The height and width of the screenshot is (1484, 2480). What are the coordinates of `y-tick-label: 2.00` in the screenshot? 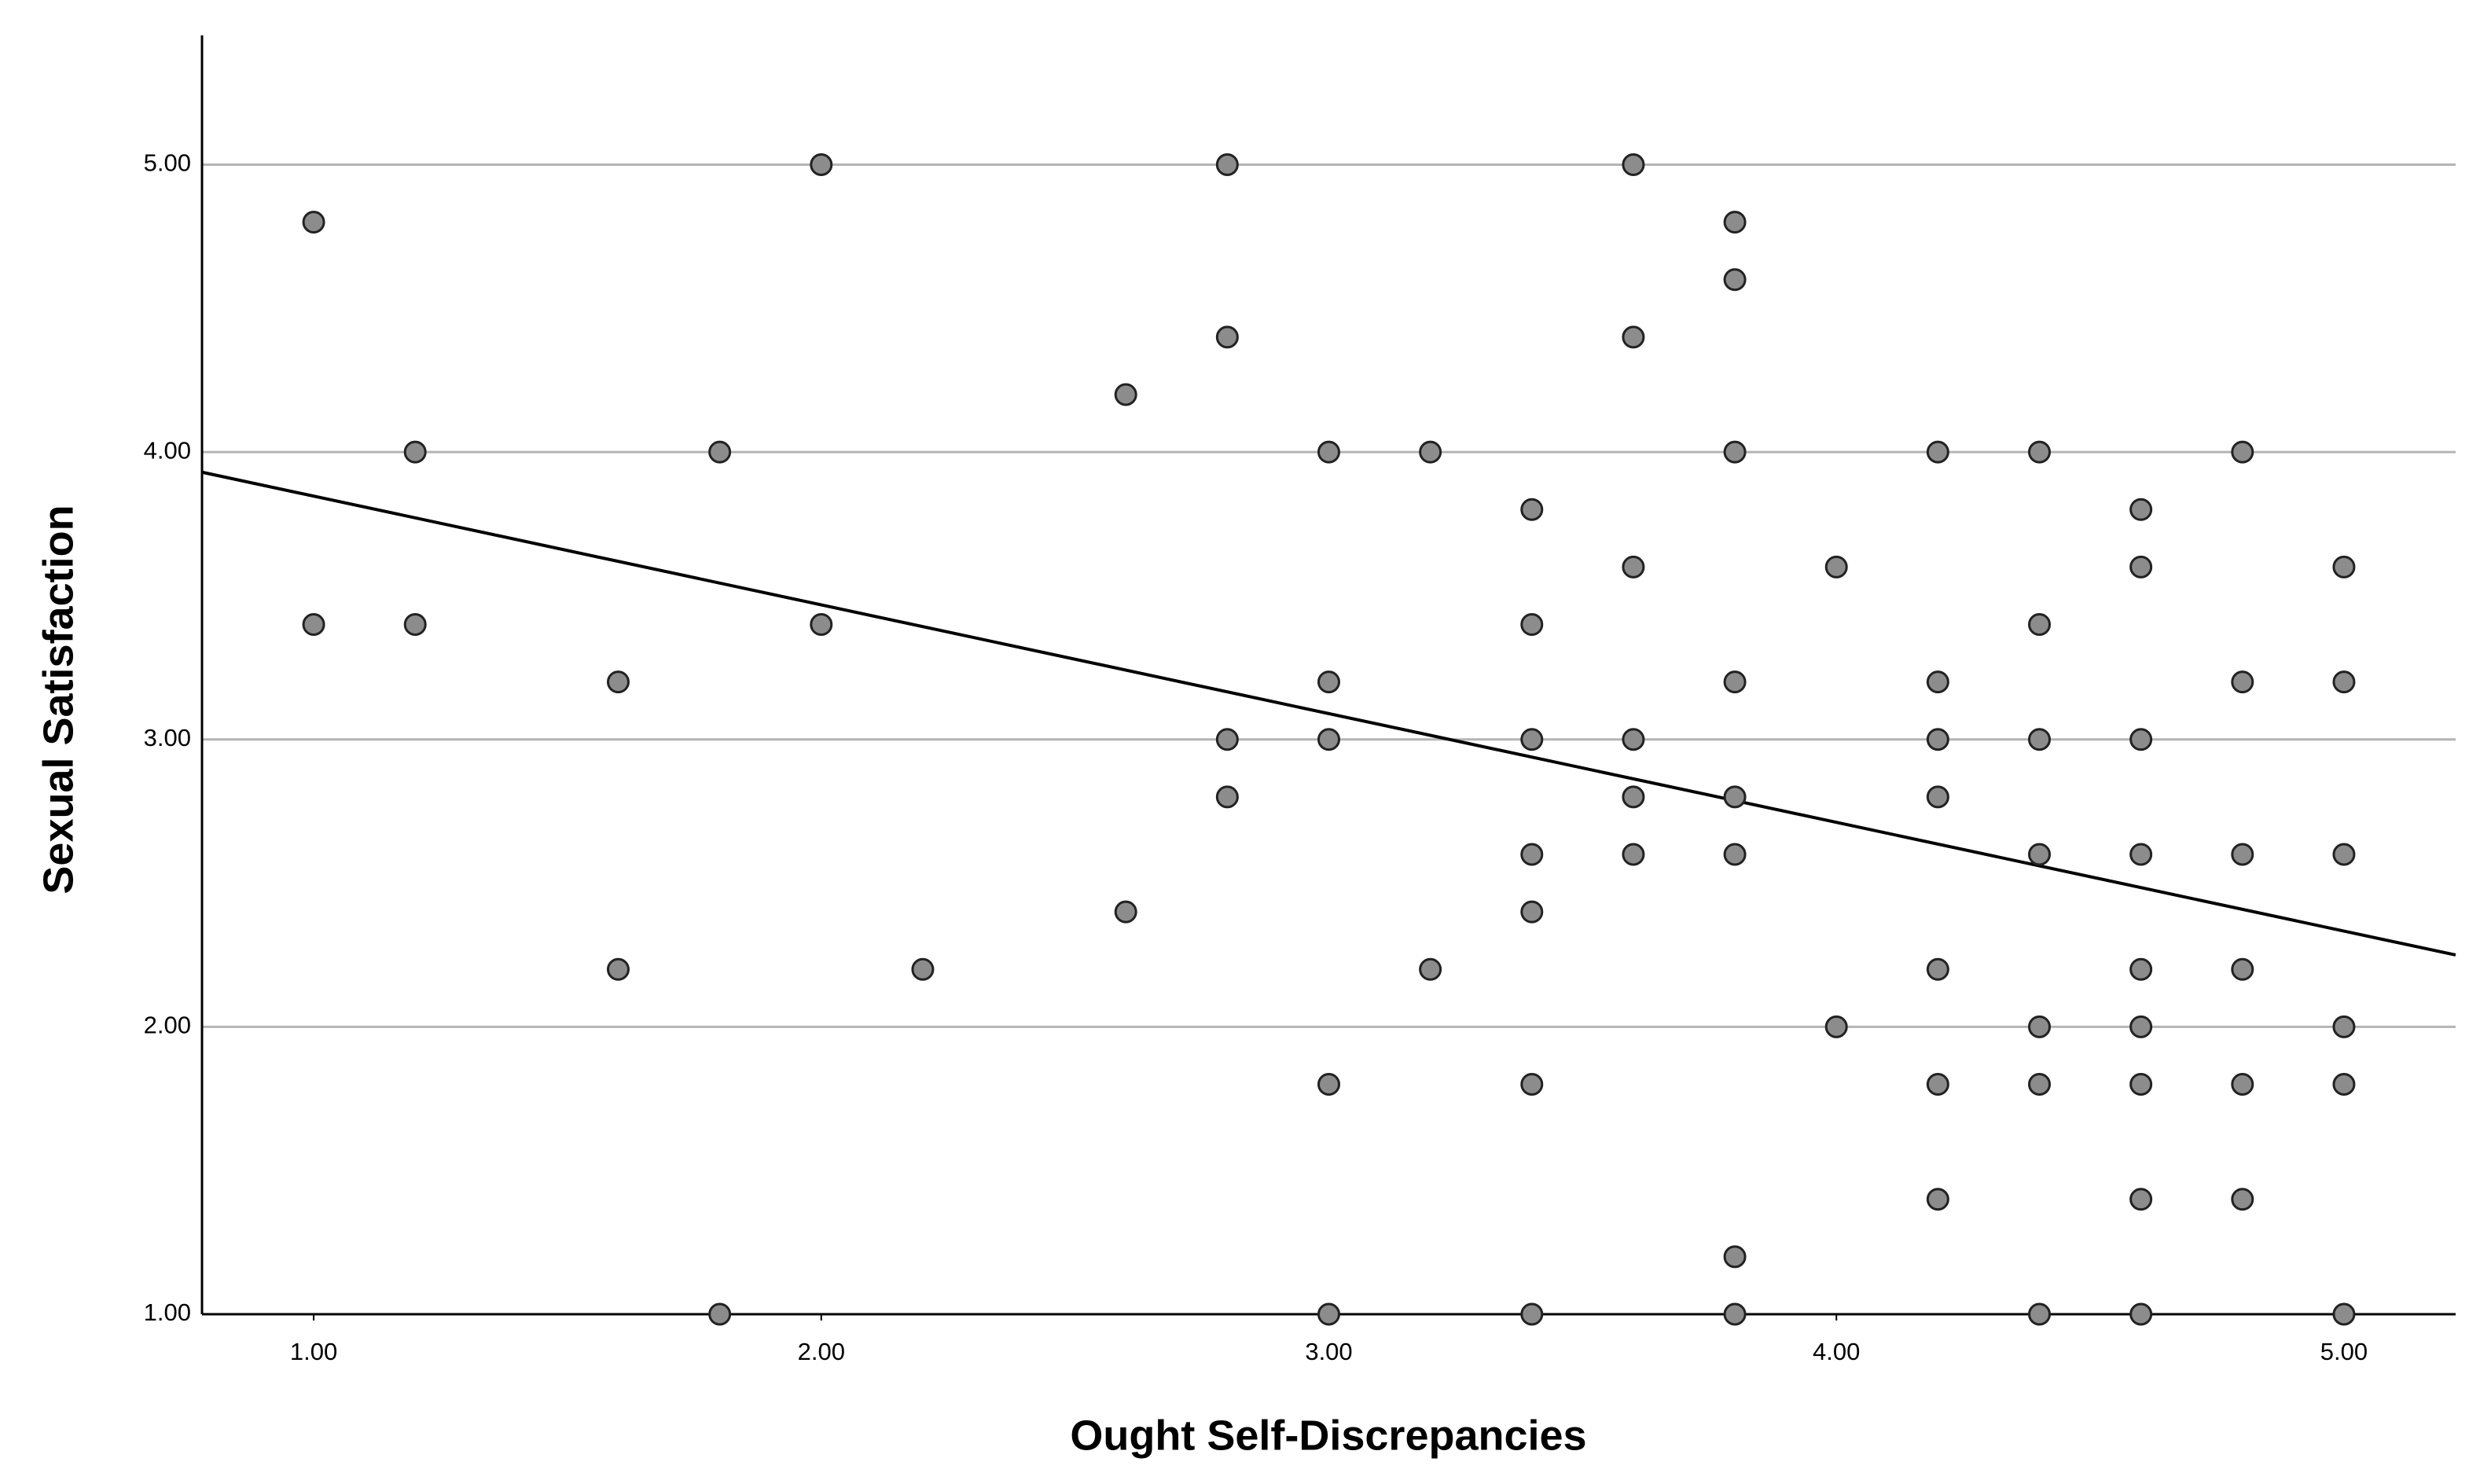 It's located at (167, 1025).